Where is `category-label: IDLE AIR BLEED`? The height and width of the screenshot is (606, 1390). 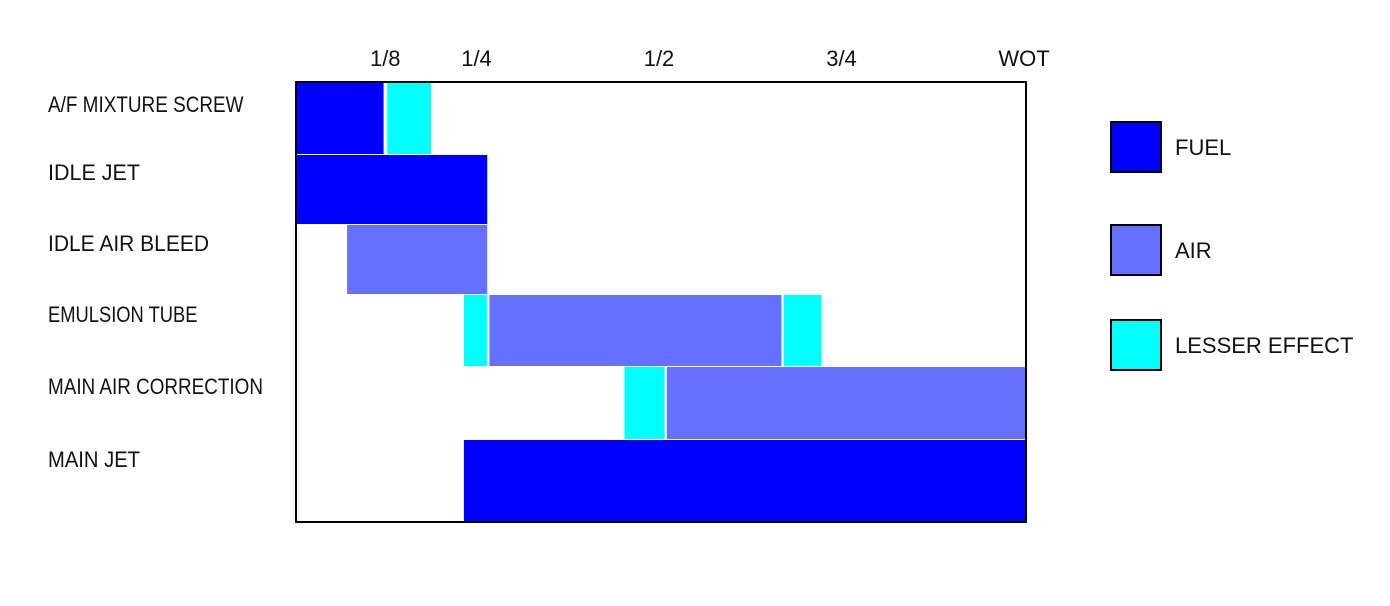
category-label: IDLE AIR BLEED is located at coordinates (128, 243).